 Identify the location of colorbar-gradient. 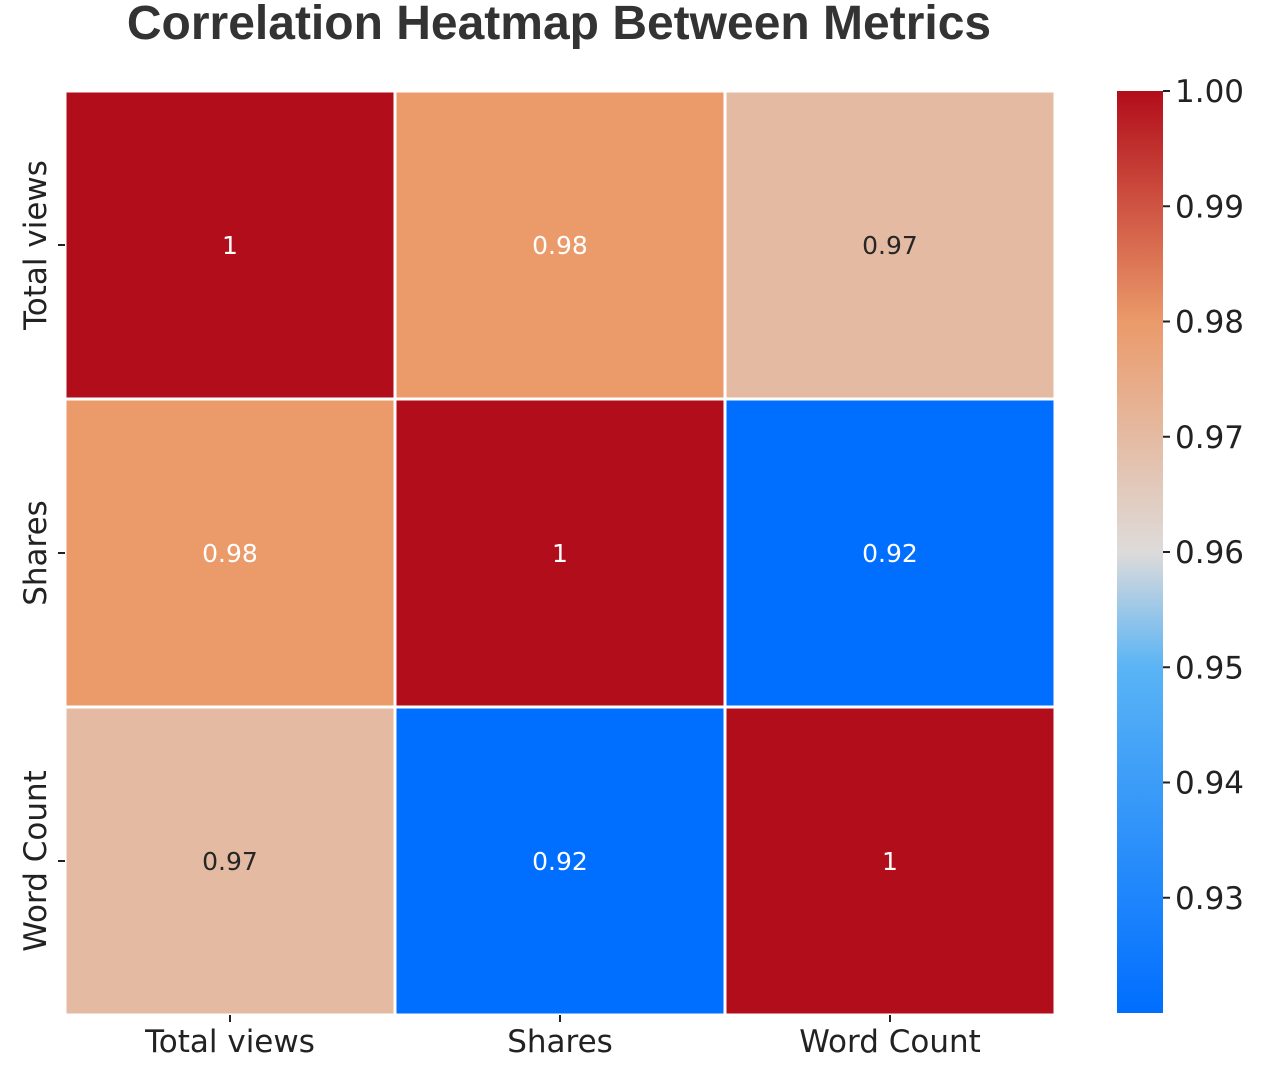
(1140, 552).